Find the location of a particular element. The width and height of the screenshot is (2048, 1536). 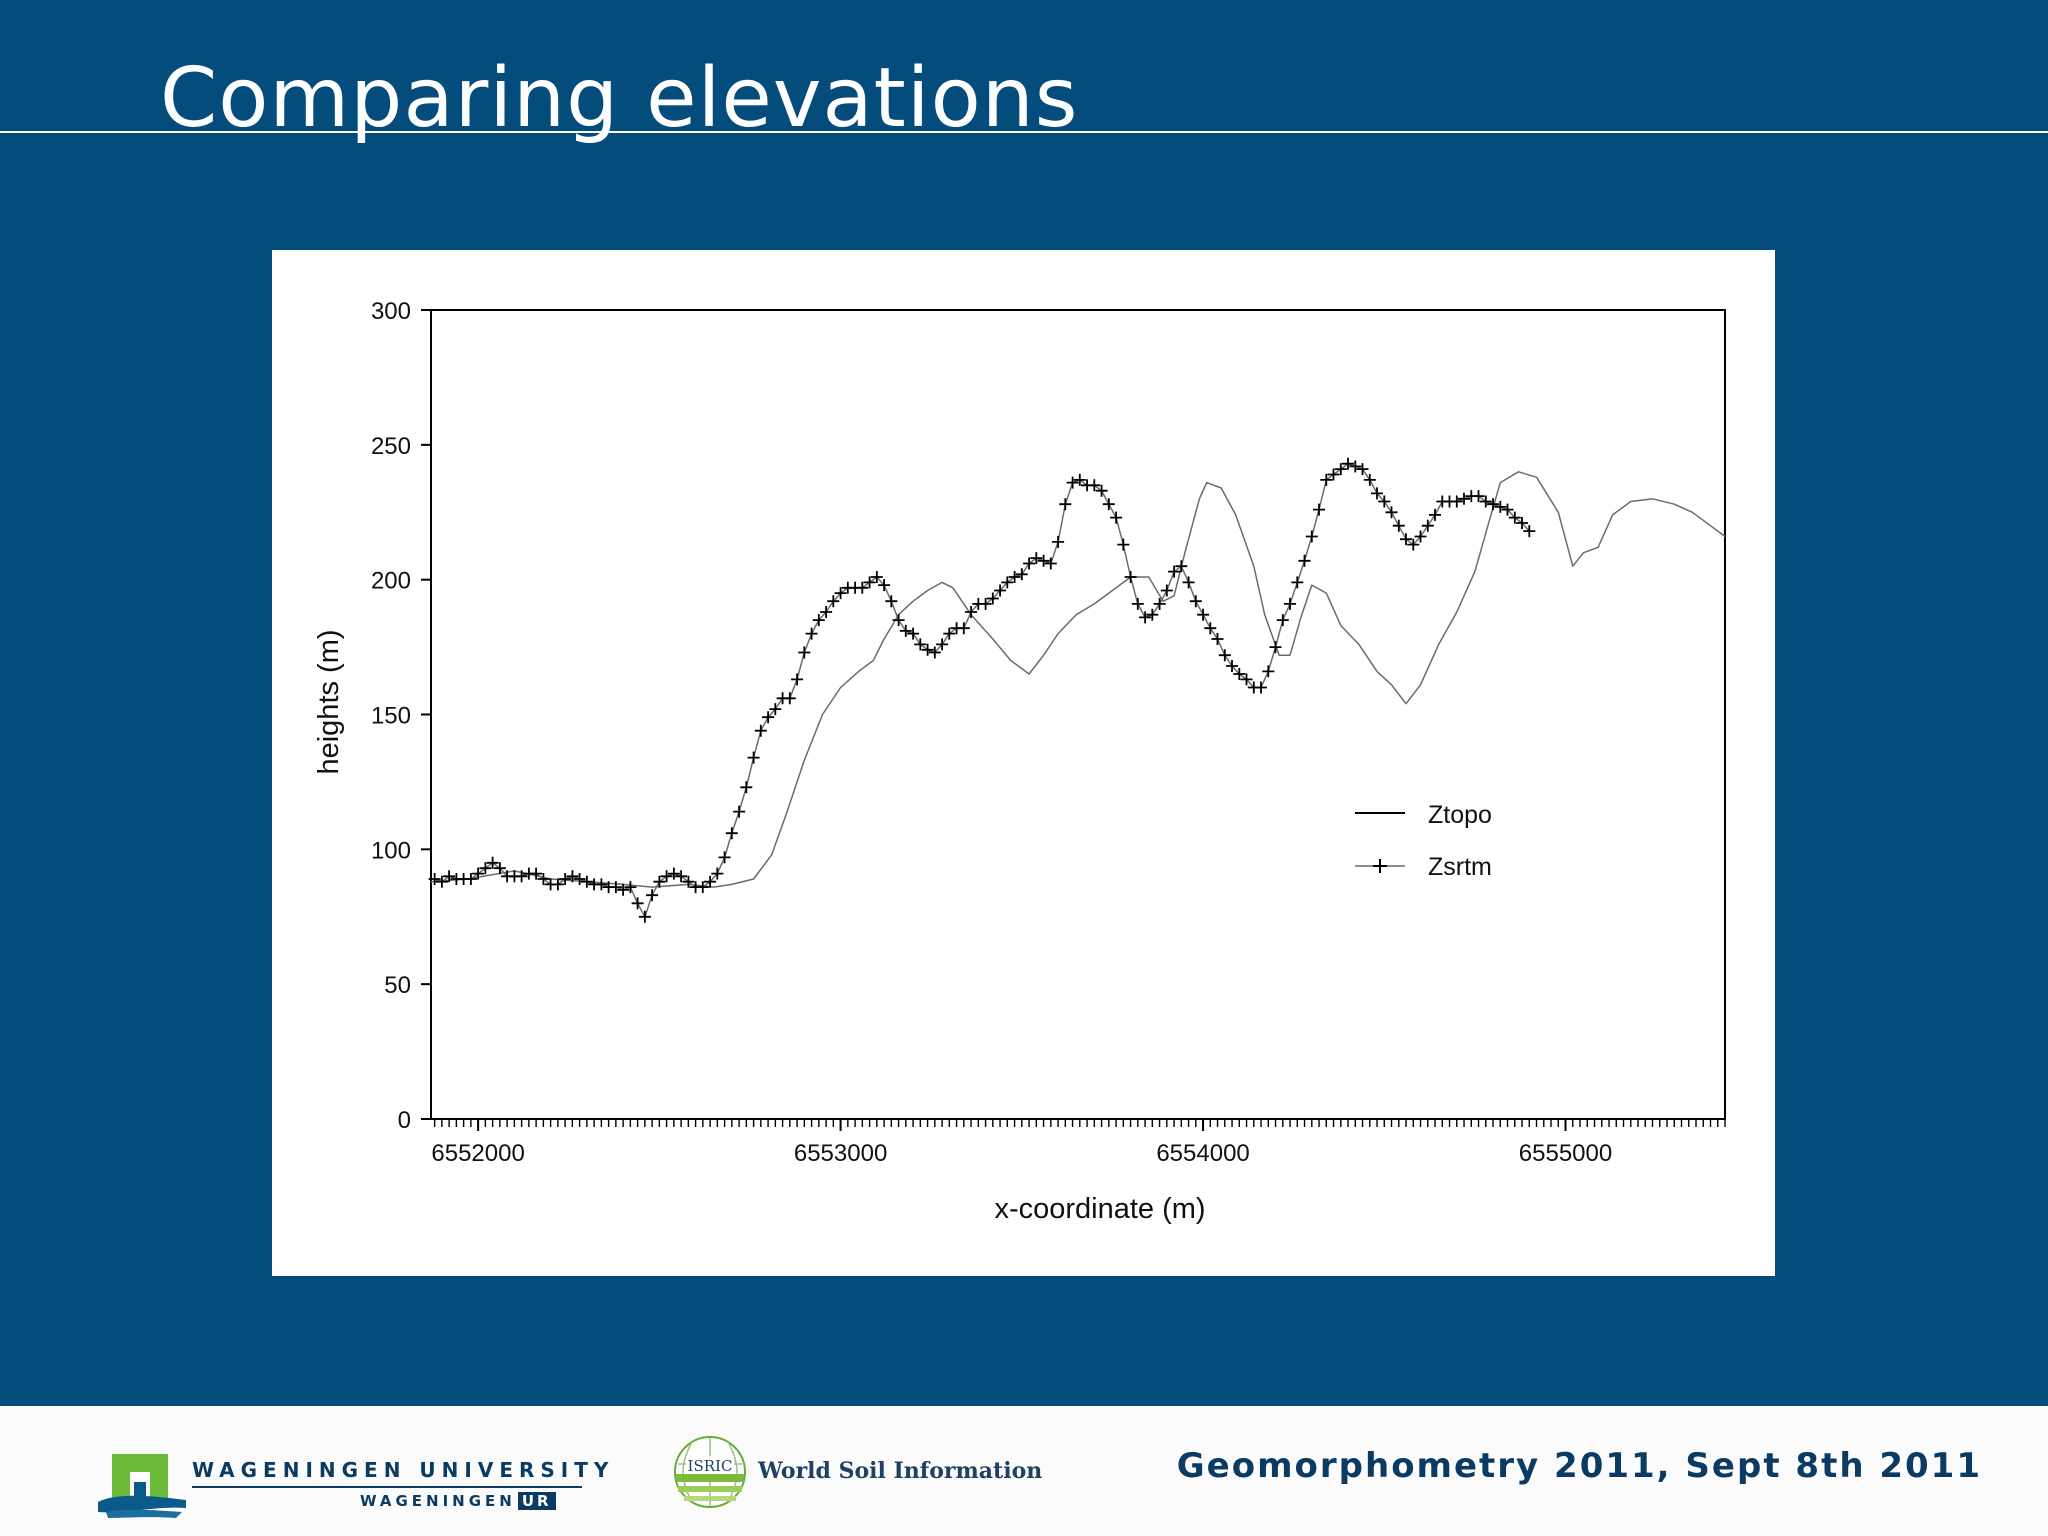

title-rule is located at coordinates (1024, 132).